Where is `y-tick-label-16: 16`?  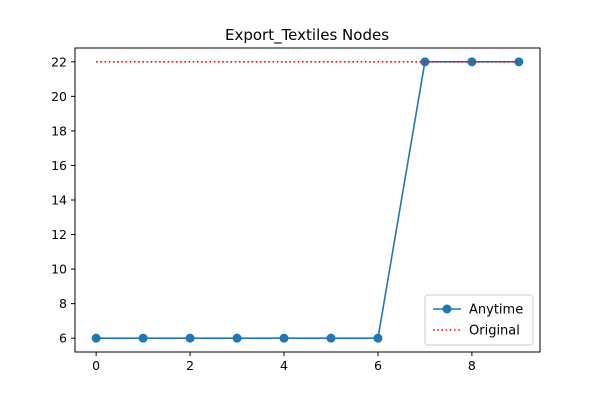 y-tick-label-16: 16 is located at coordinates (59, 165).